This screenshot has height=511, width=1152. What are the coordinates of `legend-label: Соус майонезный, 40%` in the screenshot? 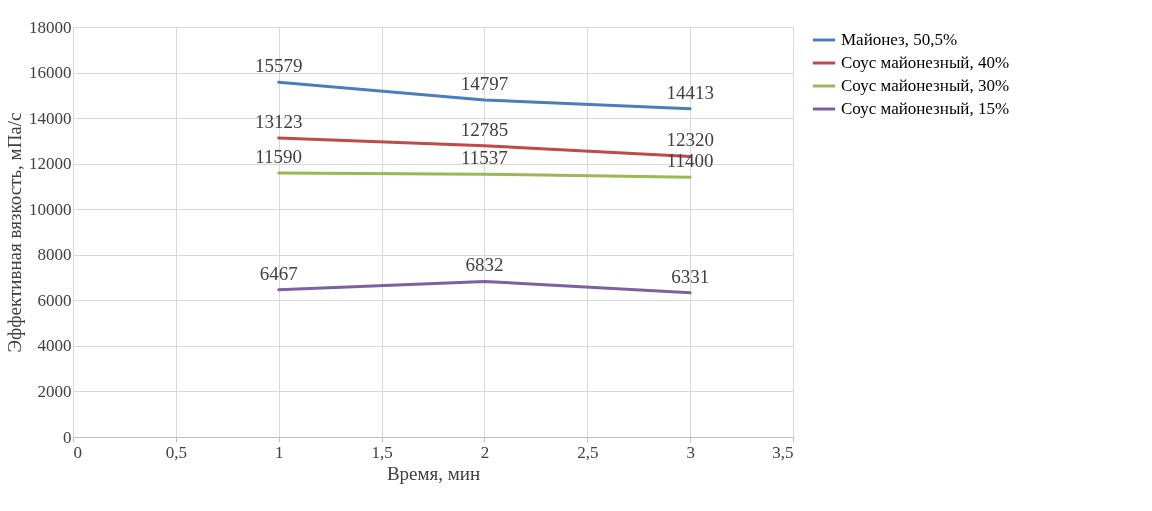 It's located at (925, 62).